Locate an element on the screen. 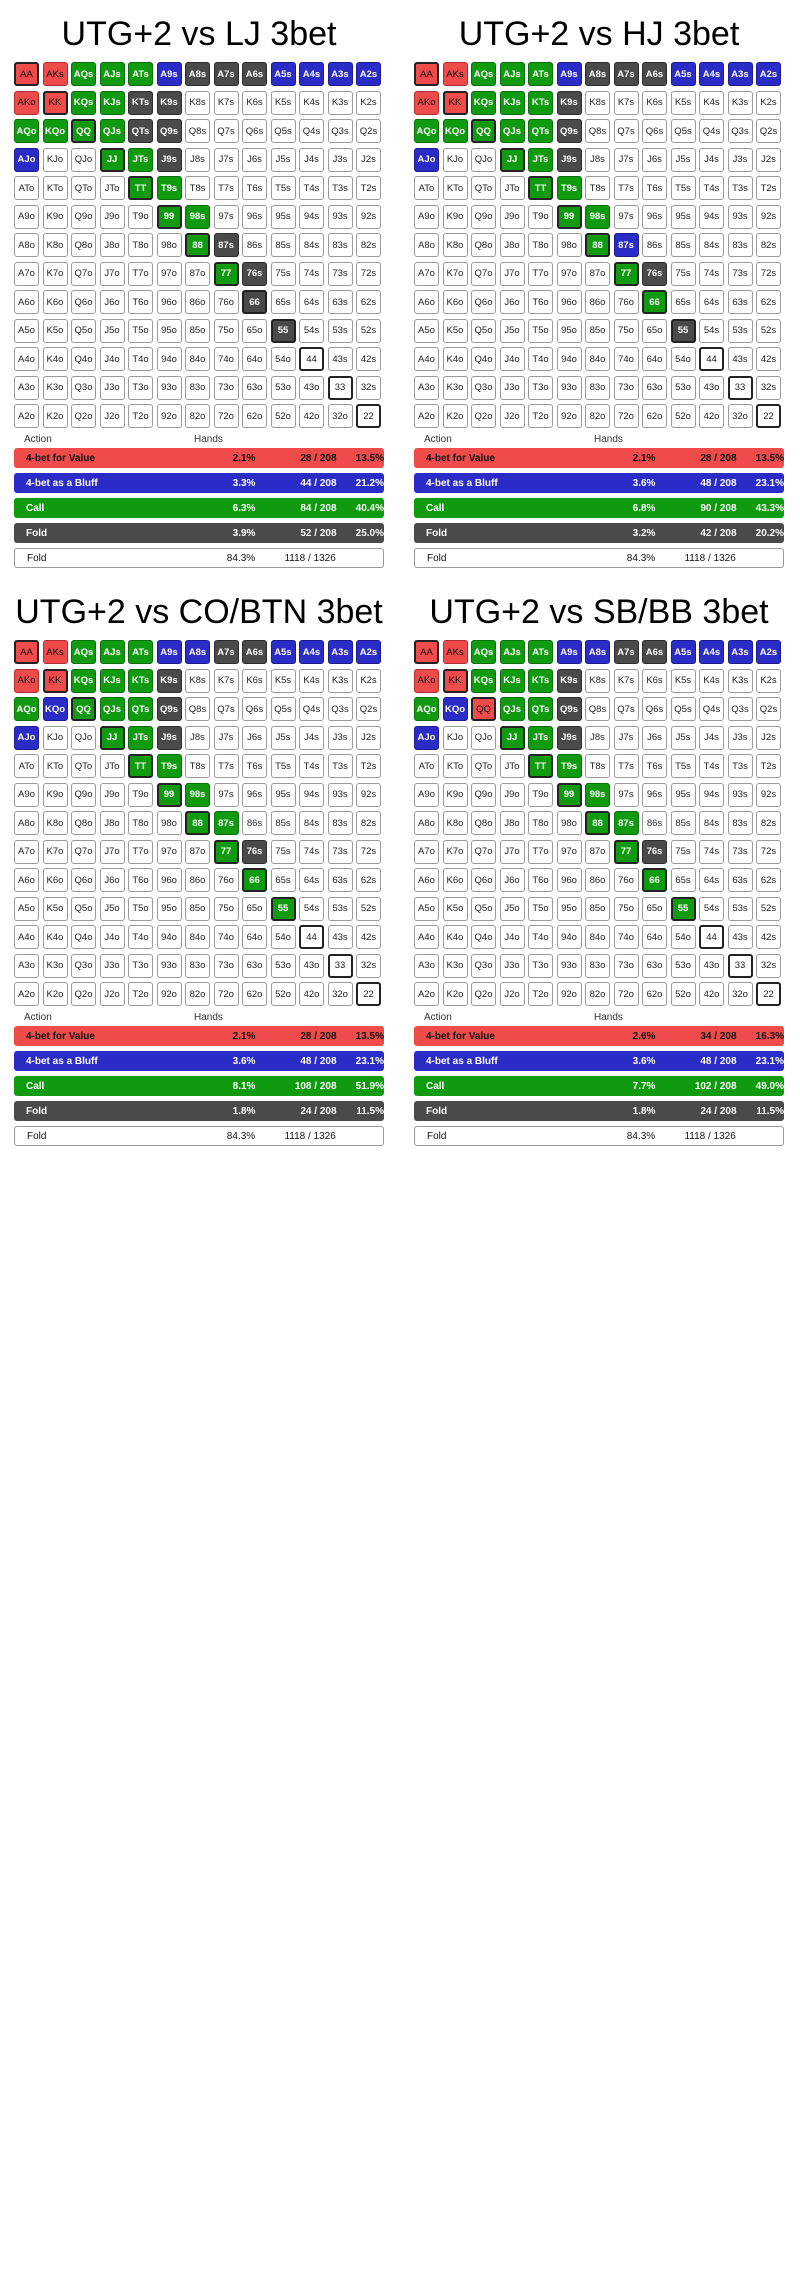  hand-cell: 32o is located at coordinates (740, 994).